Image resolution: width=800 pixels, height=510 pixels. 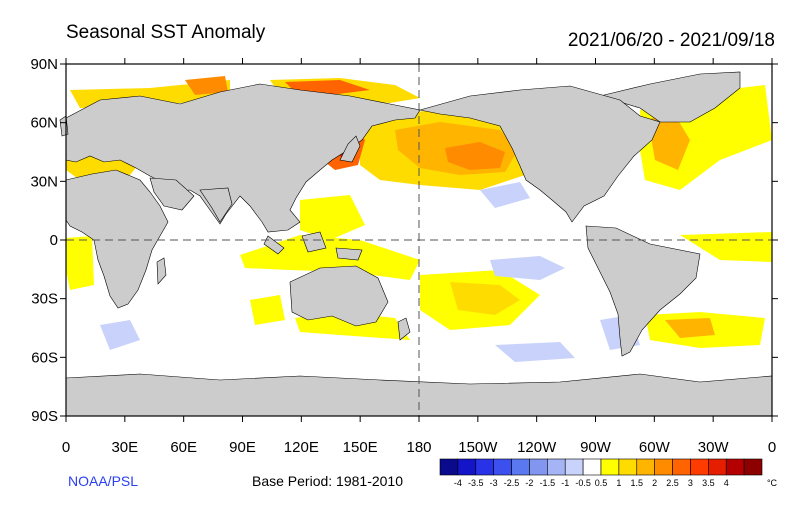 What do you see at coordinates (332, 217) in the screenshot?
I see `anomaly-patch-west-pacific` at bounding box center [332, 217].